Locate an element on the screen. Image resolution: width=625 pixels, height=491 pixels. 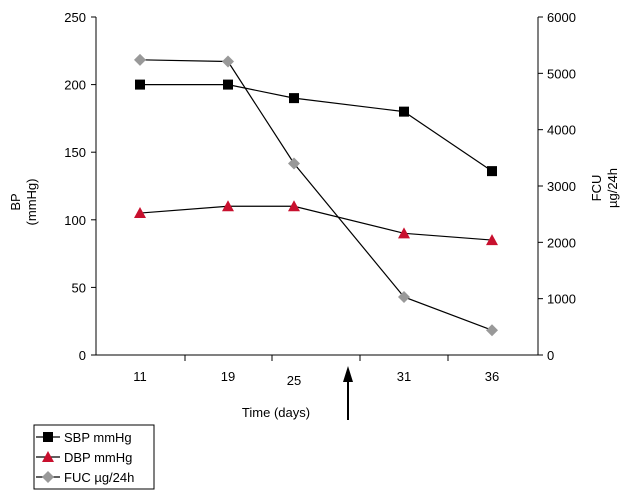
left-axis-label-line1: BP is located at coordinates (15, 201).